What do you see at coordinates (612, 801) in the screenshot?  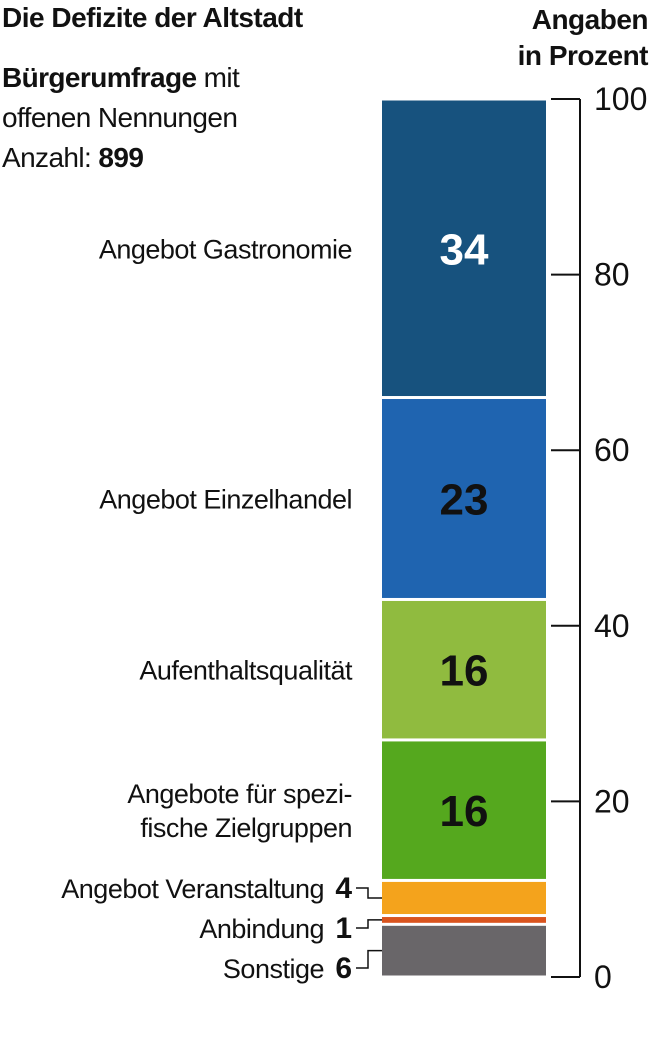 I see `y-tick-label: 20` at bounding box center [612, 801].